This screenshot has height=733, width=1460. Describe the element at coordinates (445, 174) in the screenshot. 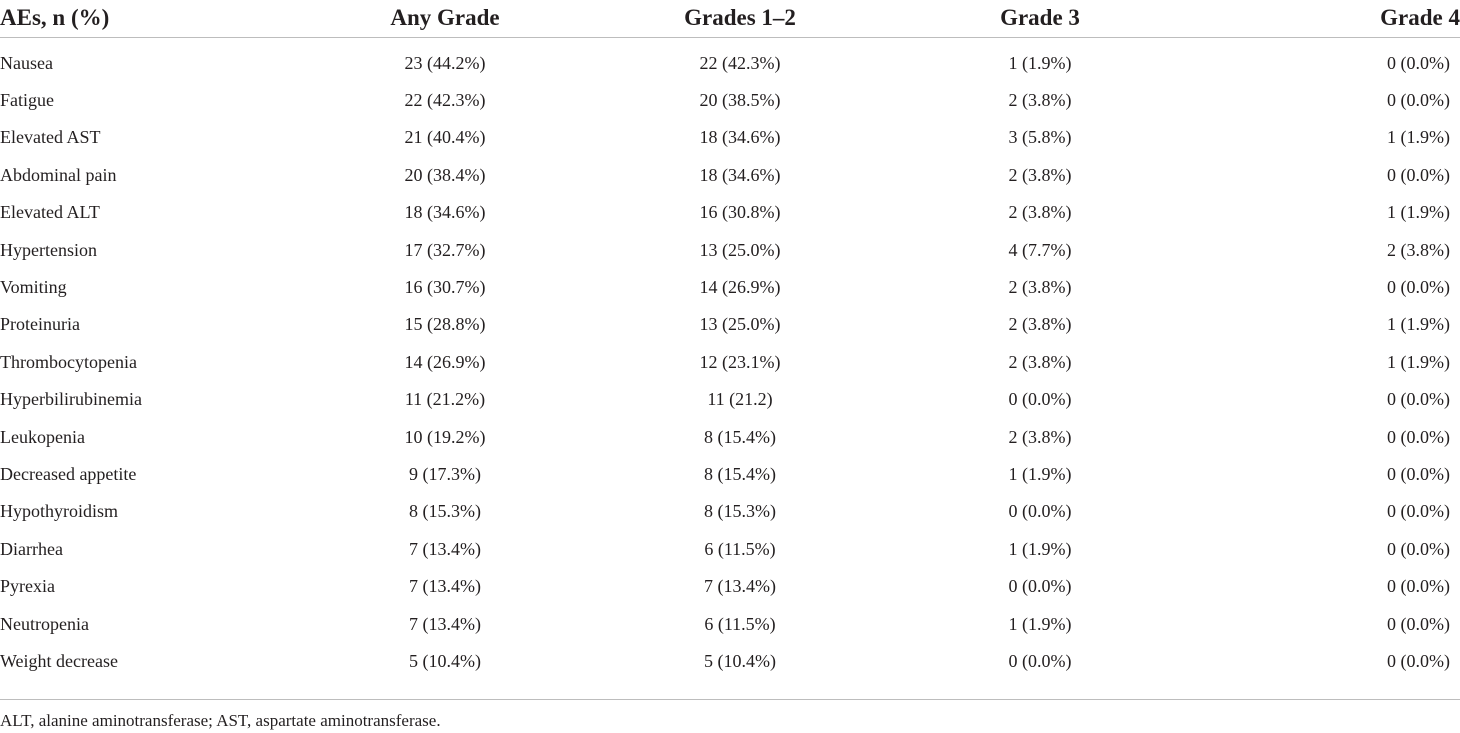

I see `cell-any-grade: 20 (38.4%)` at that location.